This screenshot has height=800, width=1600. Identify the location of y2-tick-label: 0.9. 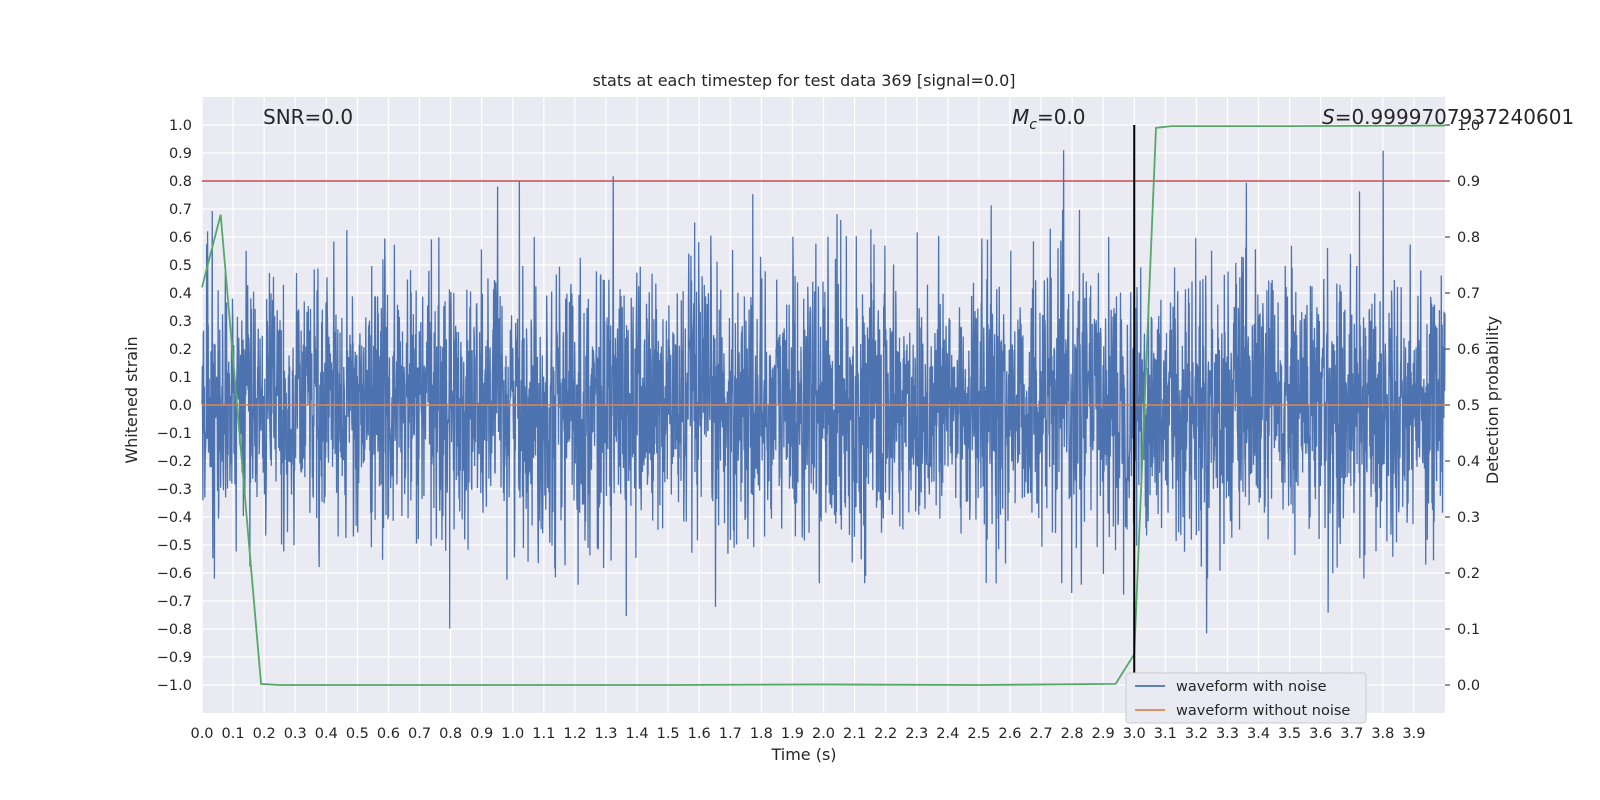
(1468, 182).